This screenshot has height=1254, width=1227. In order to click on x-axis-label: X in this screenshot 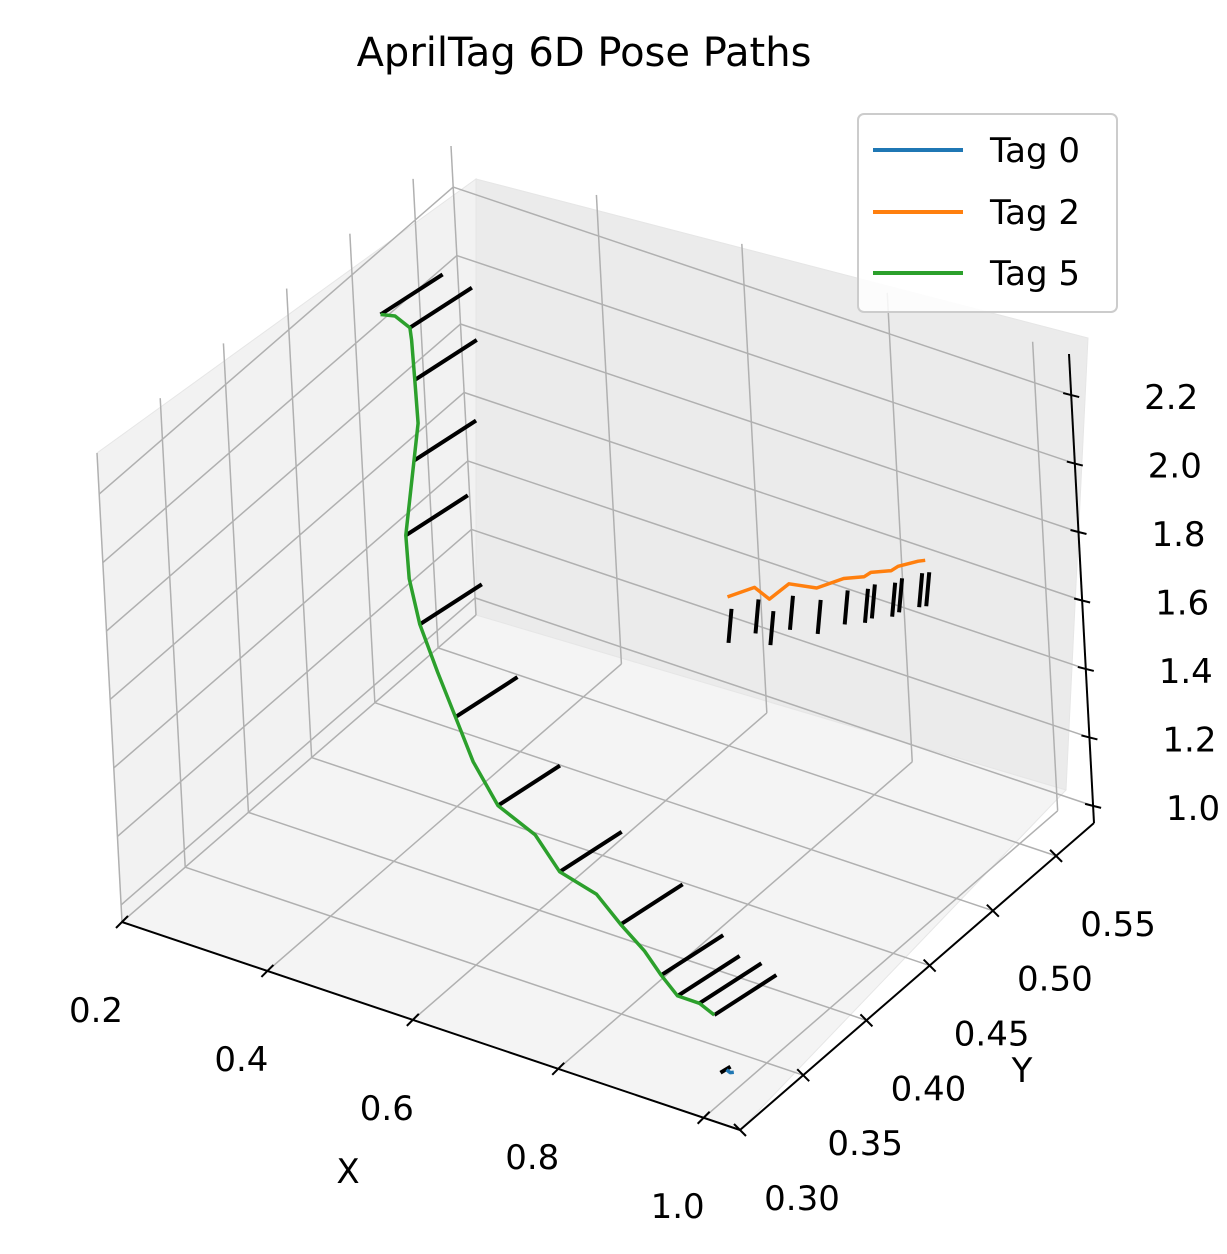, I will do `click(347, 1172)`.